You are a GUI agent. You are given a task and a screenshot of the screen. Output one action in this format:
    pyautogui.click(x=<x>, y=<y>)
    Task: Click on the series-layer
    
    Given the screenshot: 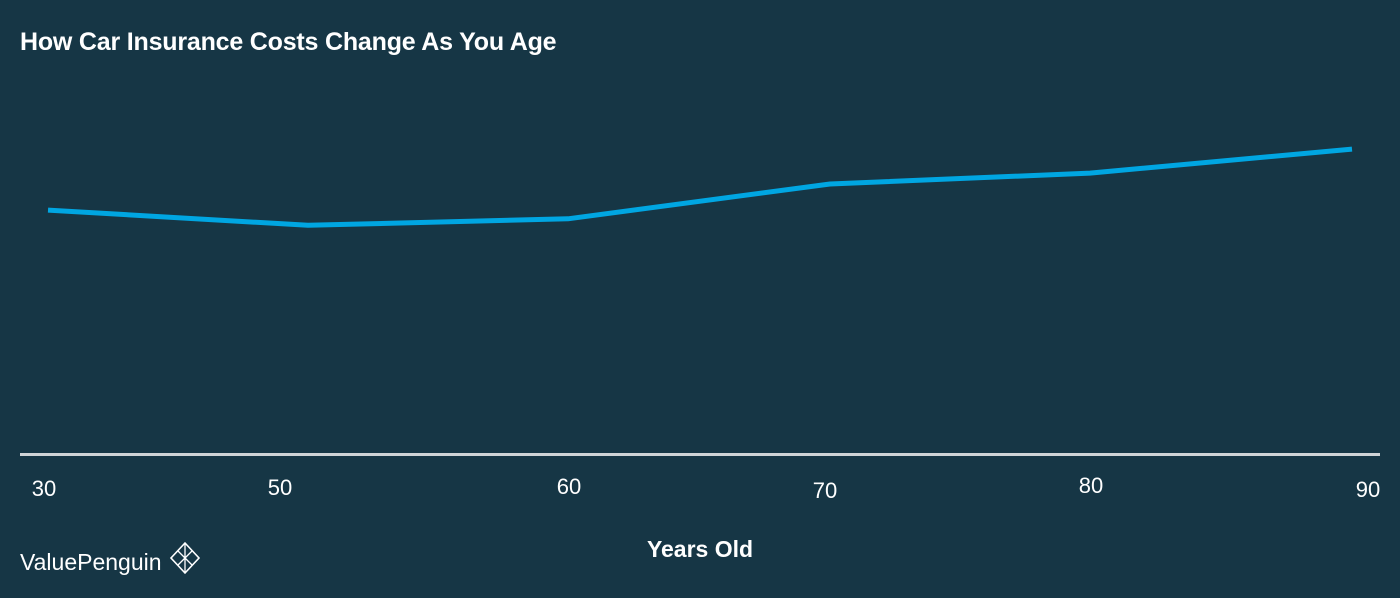 What is the action you would take?
    pyautogui.click(x=700, y=187)
    